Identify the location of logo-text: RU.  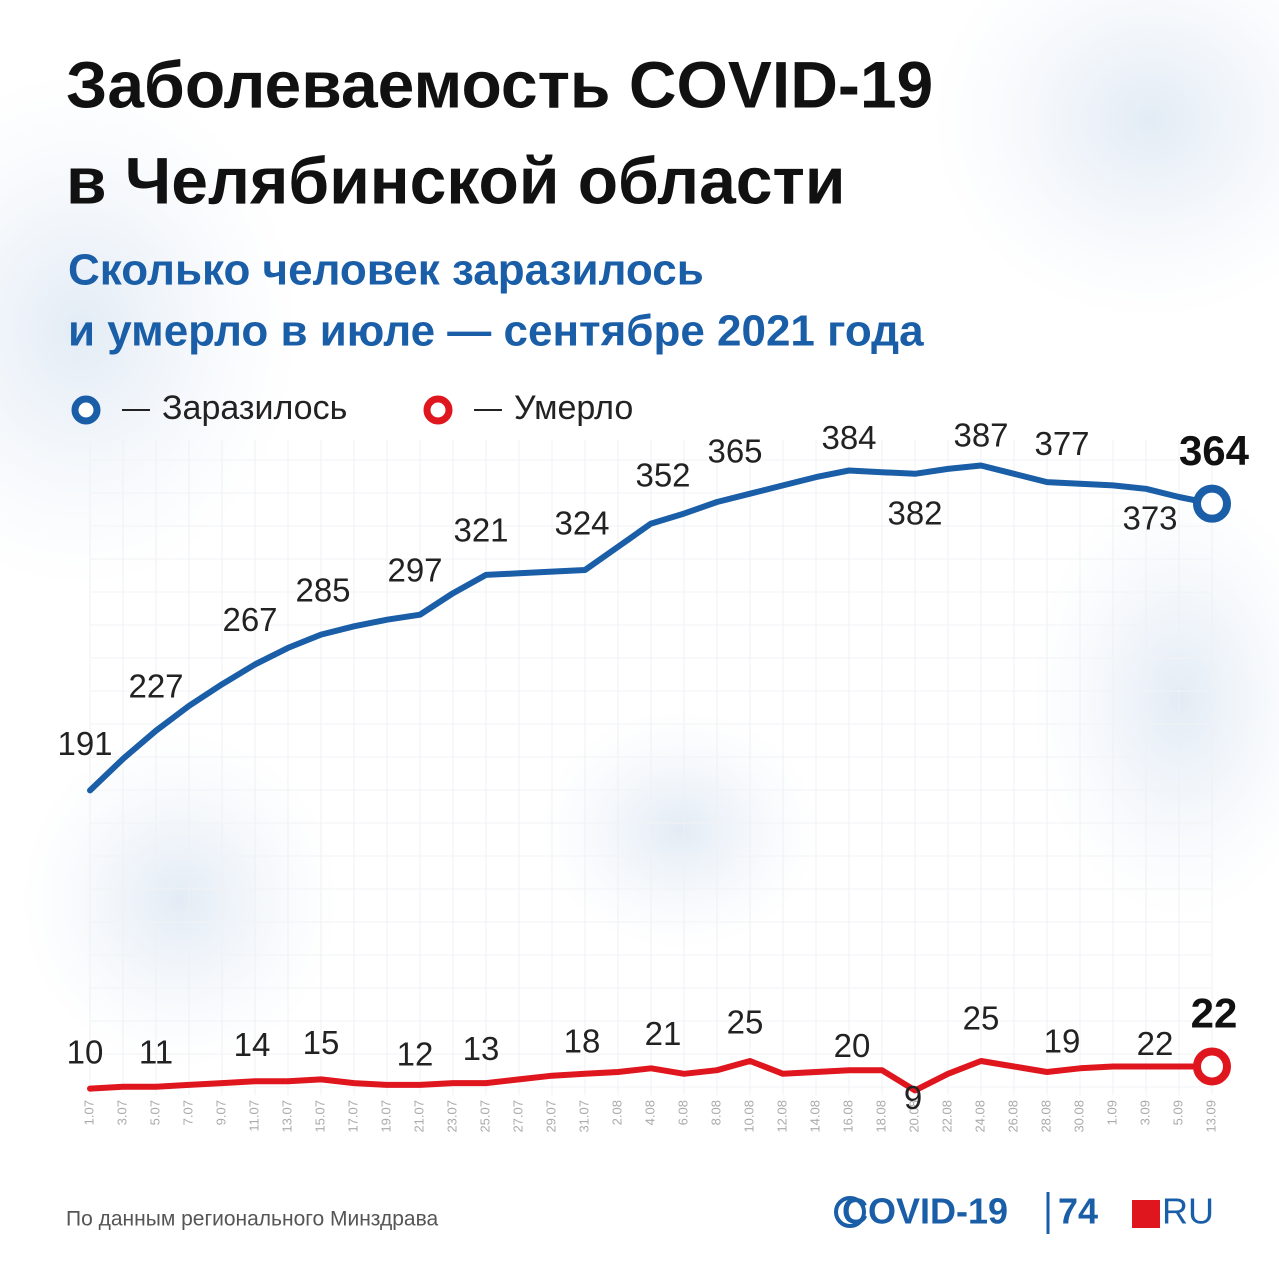
(1188, 1211).